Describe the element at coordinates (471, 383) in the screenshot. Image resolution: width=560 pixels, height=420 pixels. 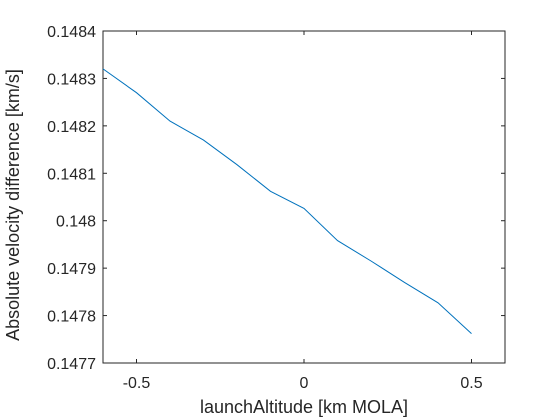
I see `x-tick-label: 0.5` at that location.